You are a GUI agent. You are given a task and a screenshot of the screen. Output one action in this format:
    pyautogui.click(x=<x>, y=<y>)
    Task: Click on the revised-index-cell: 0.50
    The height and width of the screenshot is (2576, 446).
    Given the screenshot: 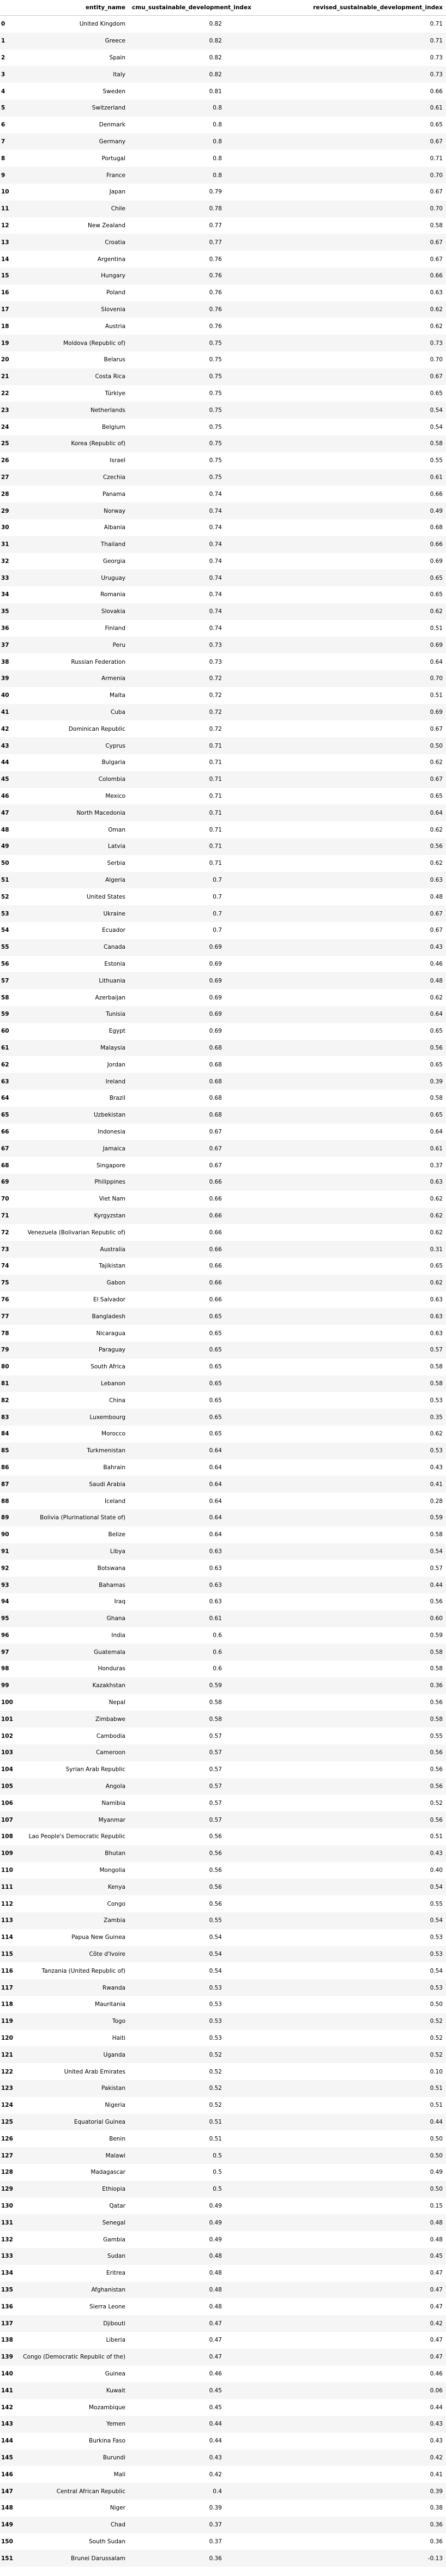 What is the action you would take?
    pyautogui.click(x=335, y=2156)
    